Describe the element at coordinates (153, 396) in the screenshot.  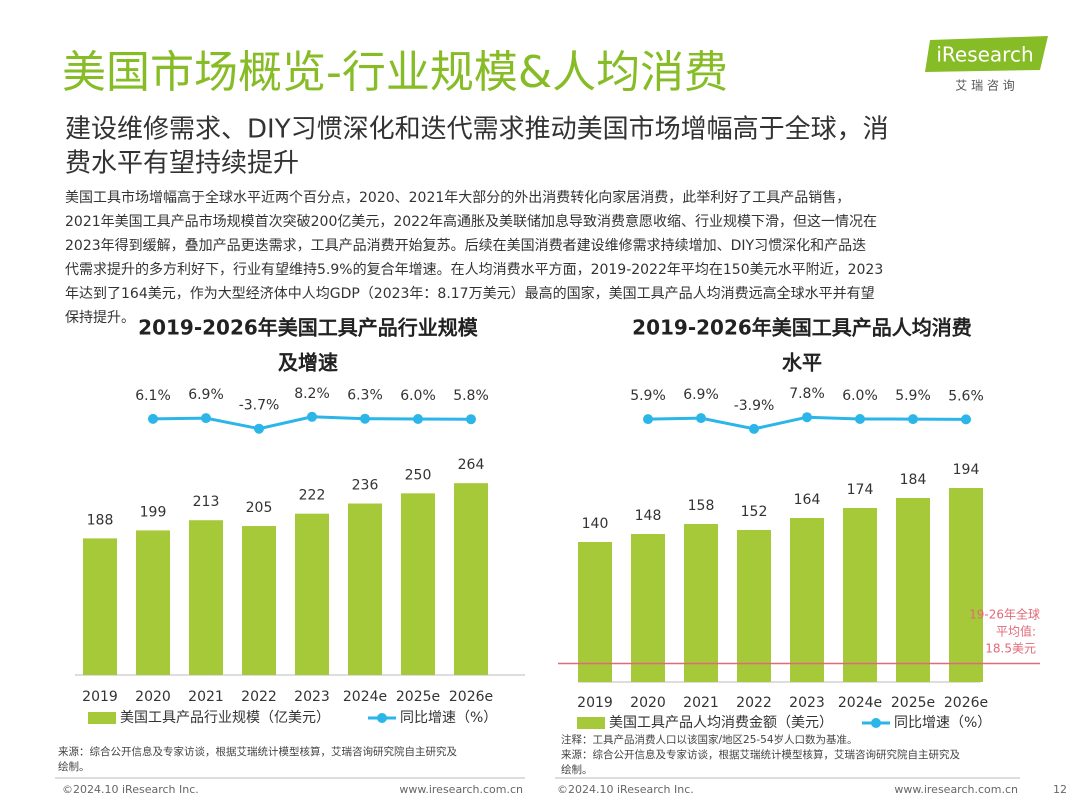
I see `growth-label: 6.1%` at that location.